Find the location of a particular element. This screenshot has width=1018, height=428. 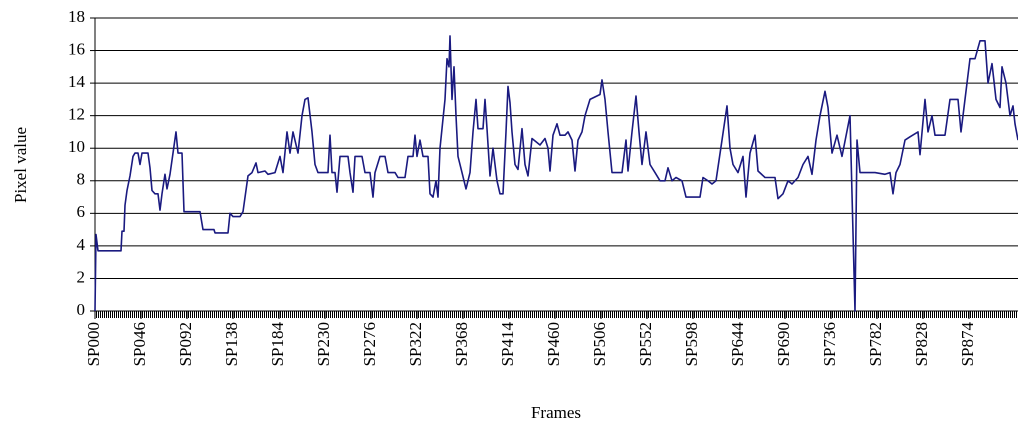

x-tick-label: SP138 is located at coordinates (231, 344).